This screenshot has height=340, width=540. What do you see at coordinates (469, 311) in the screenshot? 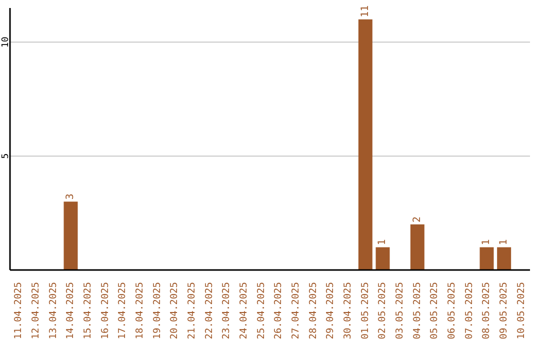
I see `x-tick-label: 07.05.2025` at bounding box center [469, 311].